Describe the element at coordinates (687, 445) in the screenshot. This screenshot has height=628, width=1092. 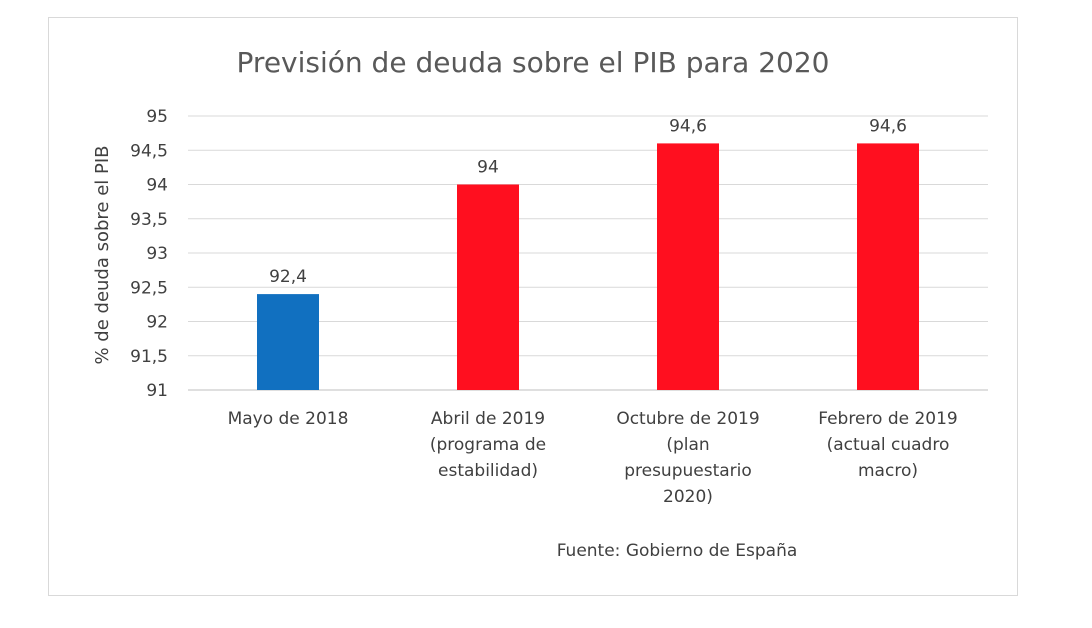
I see `x-tick-label-line: (plan` at that location.